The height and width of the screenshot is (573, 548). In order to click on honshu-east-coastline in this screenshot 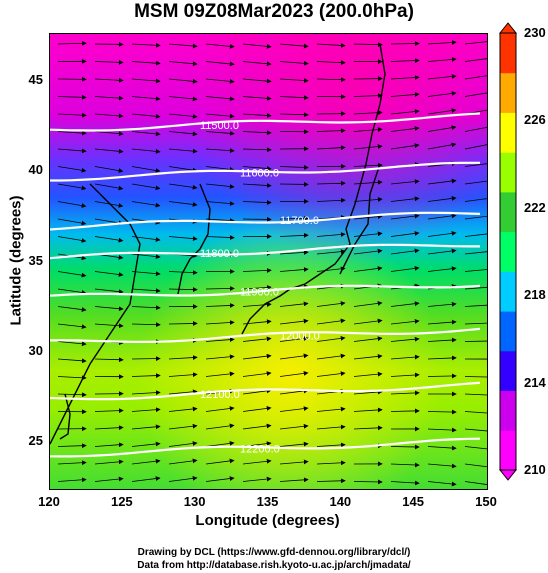, I will do `click(360, 219)`.